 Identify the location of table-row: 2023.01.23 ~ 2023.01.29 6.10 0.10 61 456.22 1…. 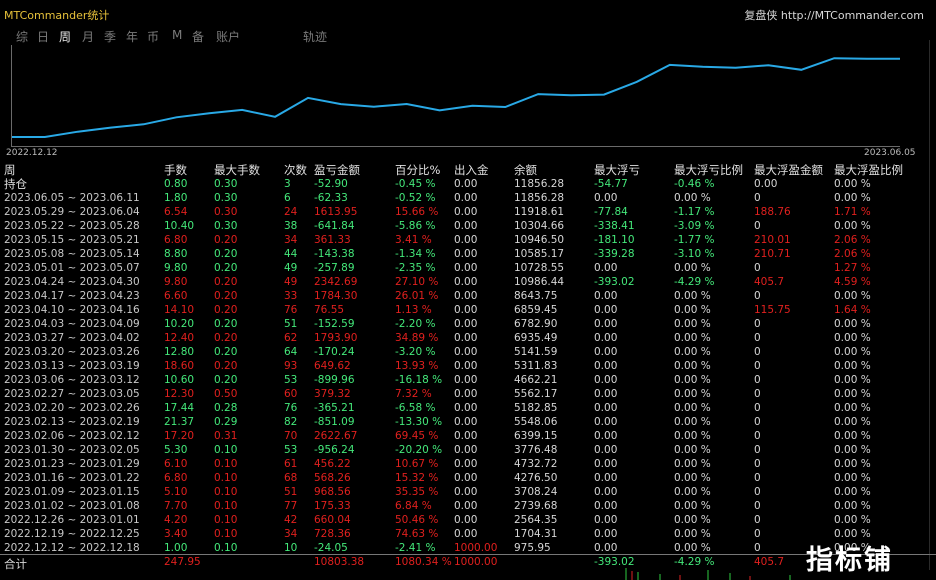
(464, 464).